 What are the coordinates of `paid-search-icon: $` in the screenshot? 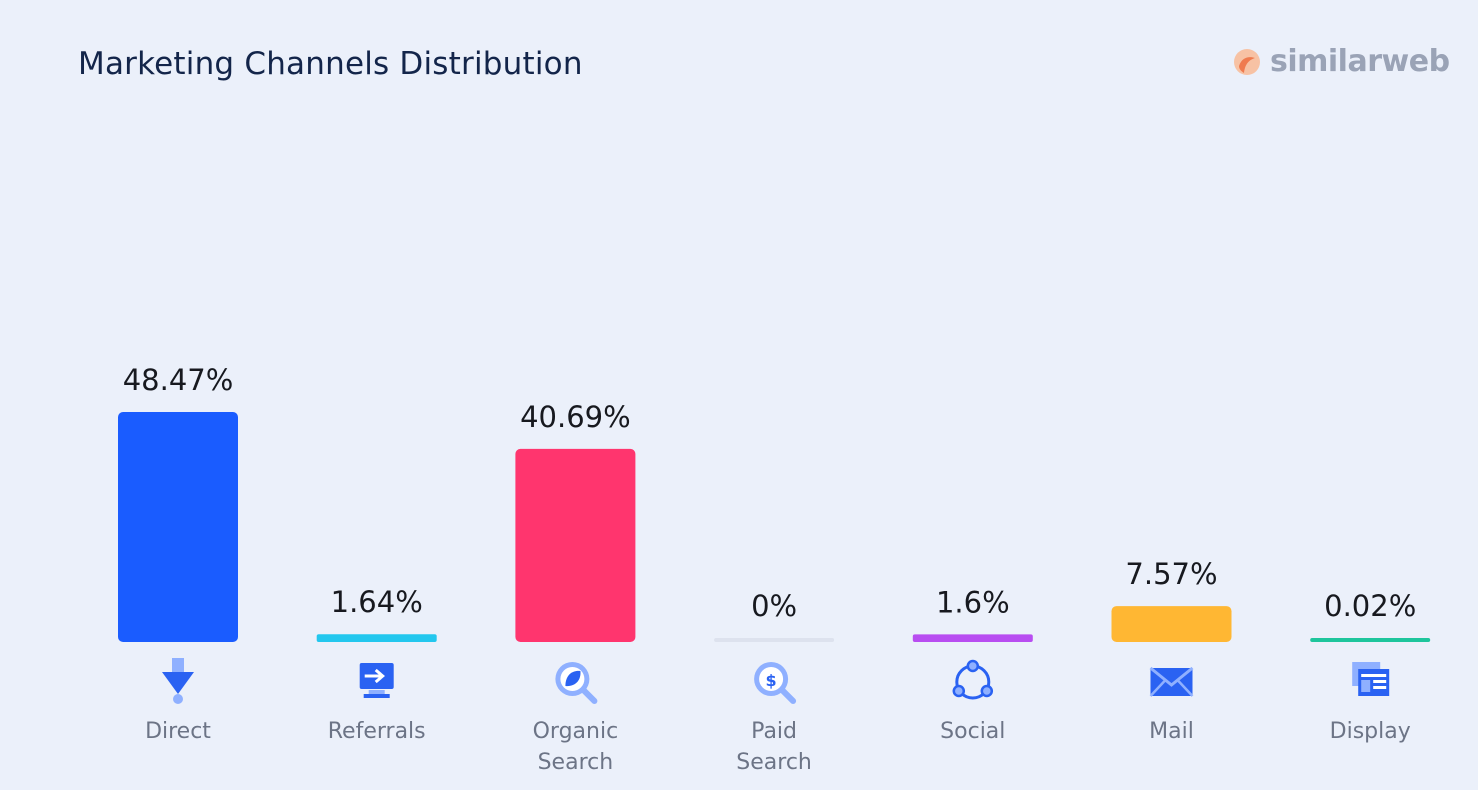 It's located at (775, 683).